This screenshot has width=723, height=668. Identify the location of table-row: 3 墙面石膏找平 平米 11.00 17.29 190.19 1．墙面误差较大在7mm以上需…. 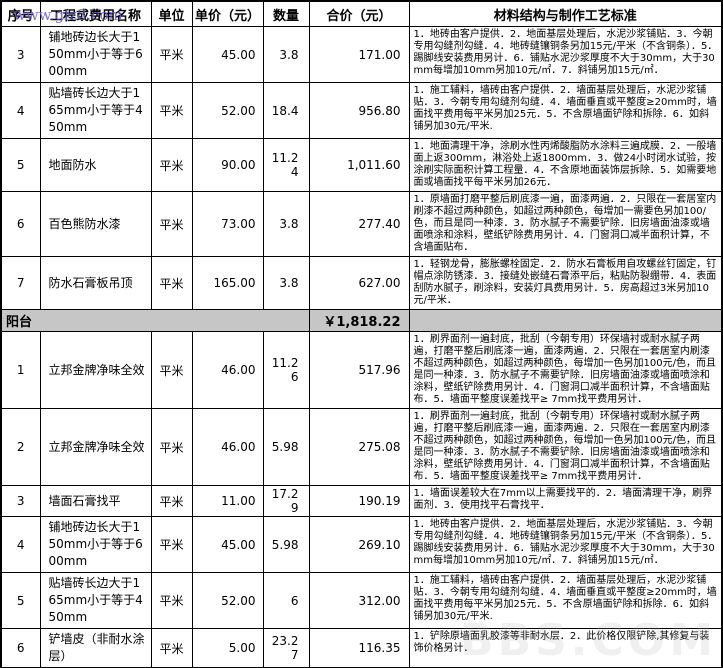
(361, 501).